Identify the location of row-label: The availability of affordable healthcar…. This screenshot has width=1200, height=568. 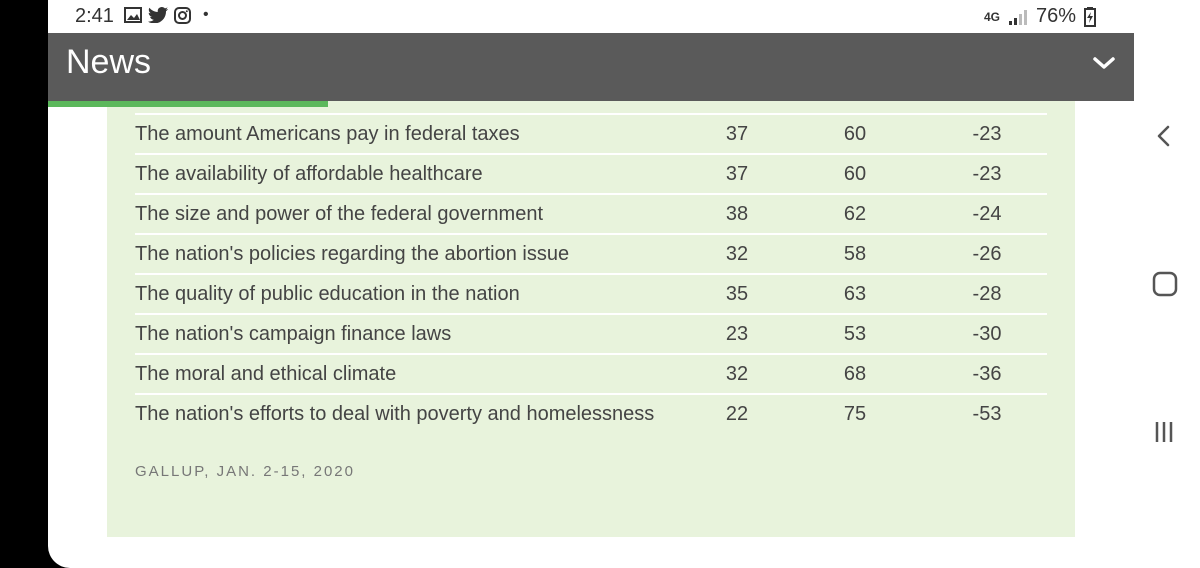
(309, 174).